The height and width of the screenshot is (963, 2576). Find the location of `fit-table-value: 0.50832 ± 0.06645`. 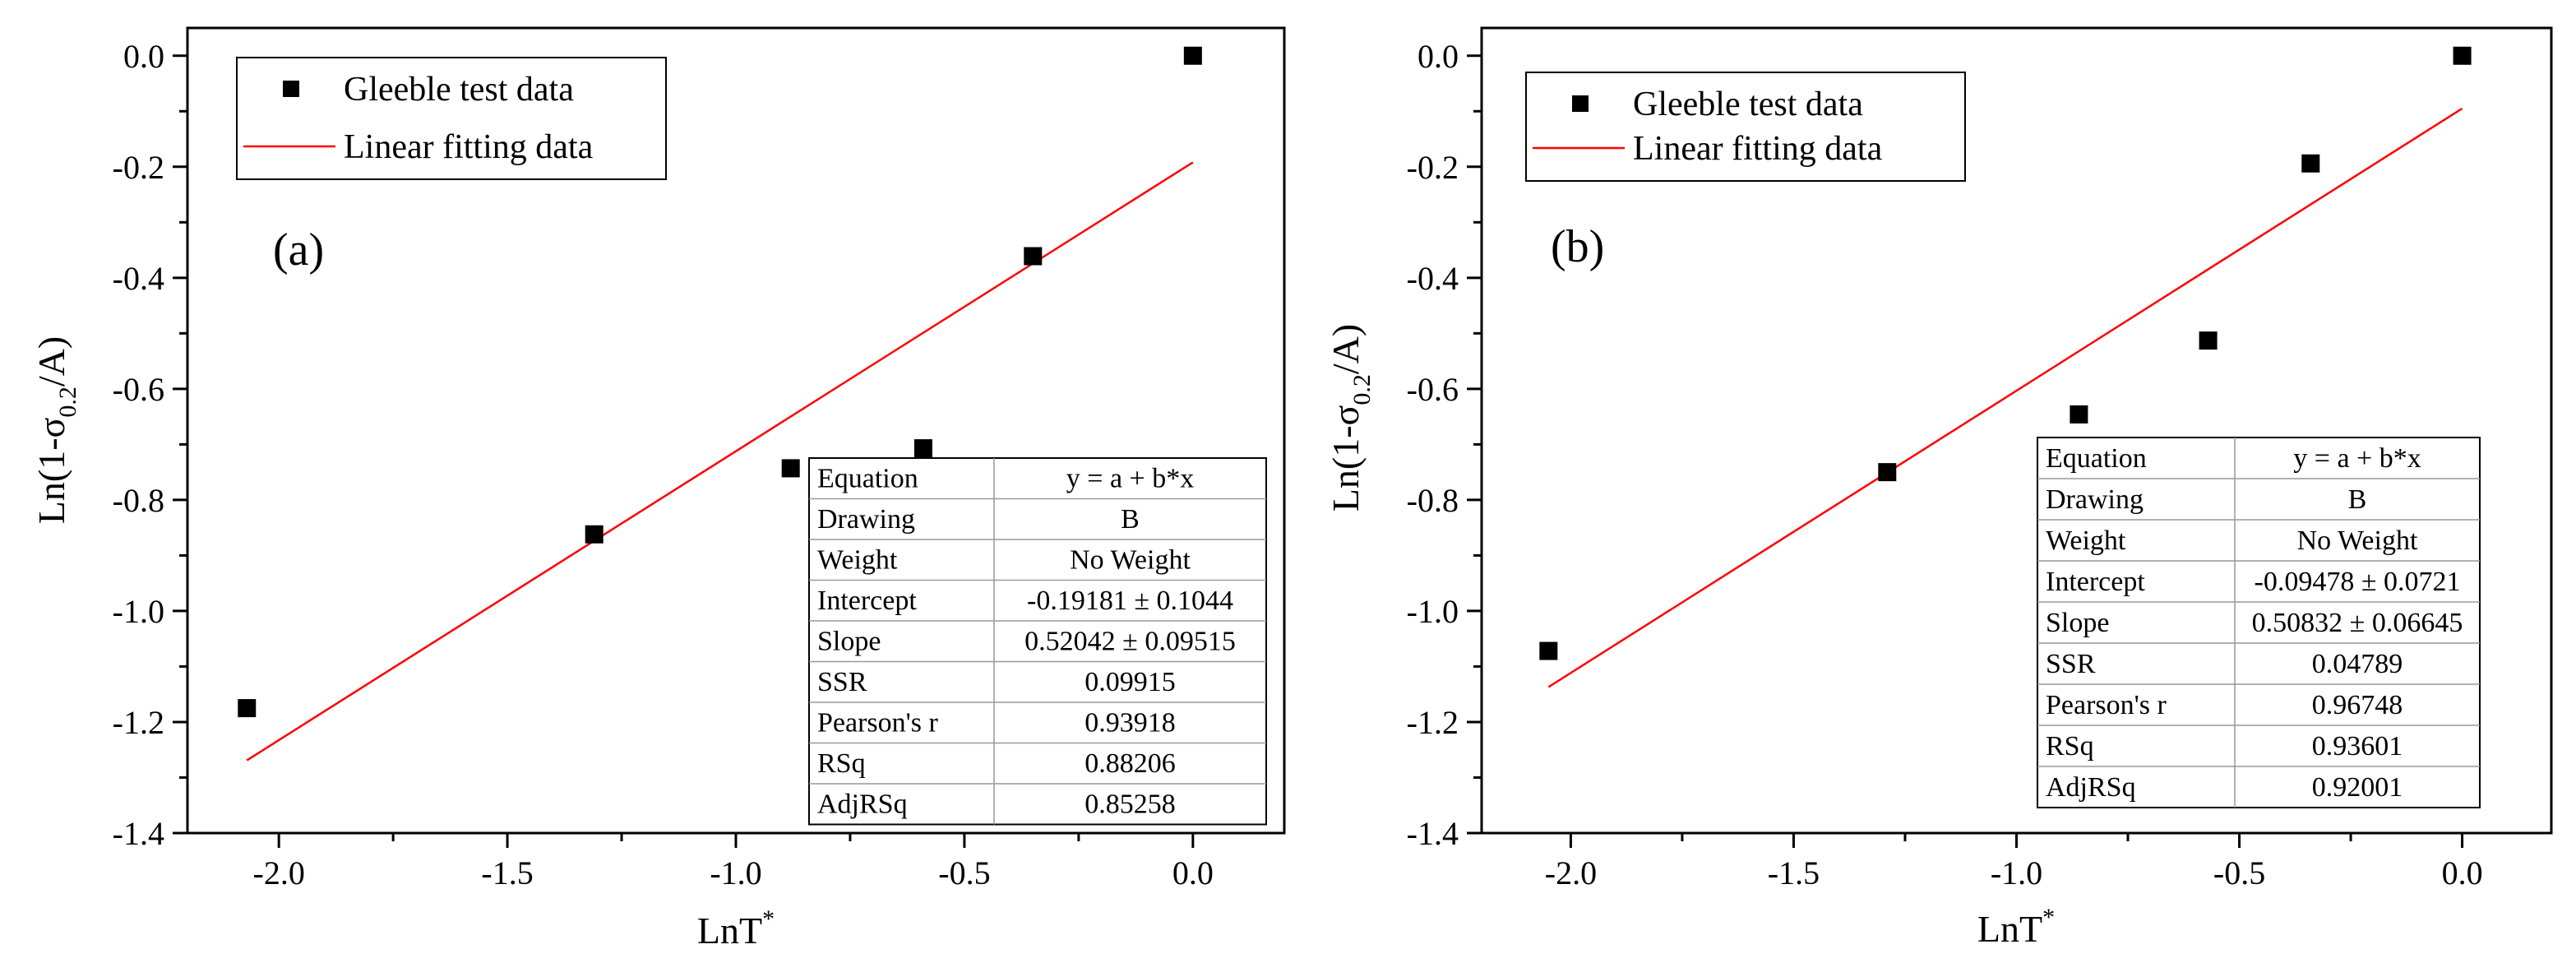

fit-table-value: 0.50832 ± 0.06645 is located at coordinates (2357, 623).